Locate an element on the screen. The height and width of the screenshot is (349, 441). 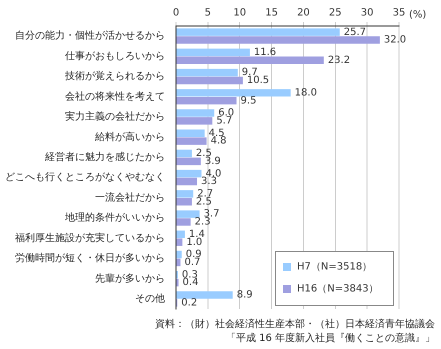
x-tick-label: 30 is located at coordinates (367, 13).